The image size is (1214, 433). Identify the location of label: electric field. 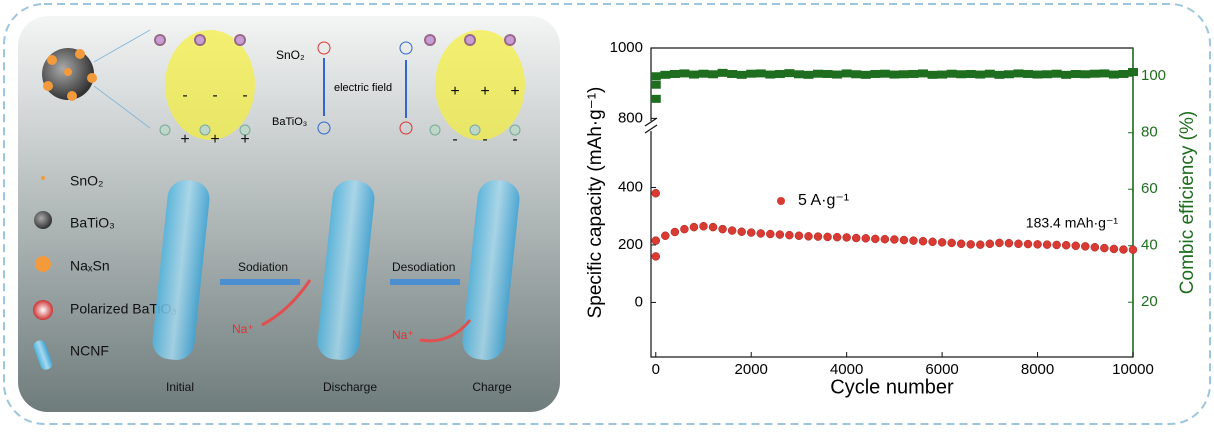
(363, 88).